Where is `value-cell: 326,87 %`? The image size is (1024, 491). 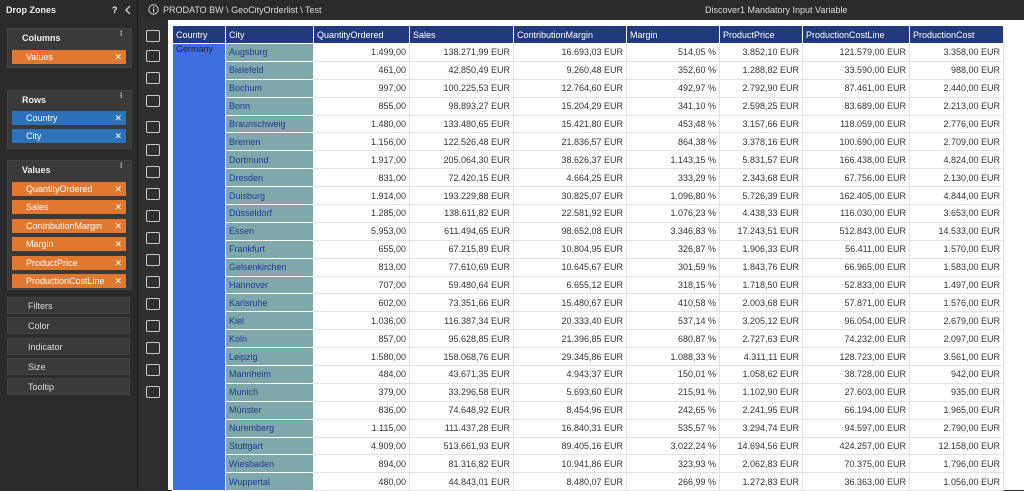 value-cell: 326,87 % is located at coordinates (673, 249).